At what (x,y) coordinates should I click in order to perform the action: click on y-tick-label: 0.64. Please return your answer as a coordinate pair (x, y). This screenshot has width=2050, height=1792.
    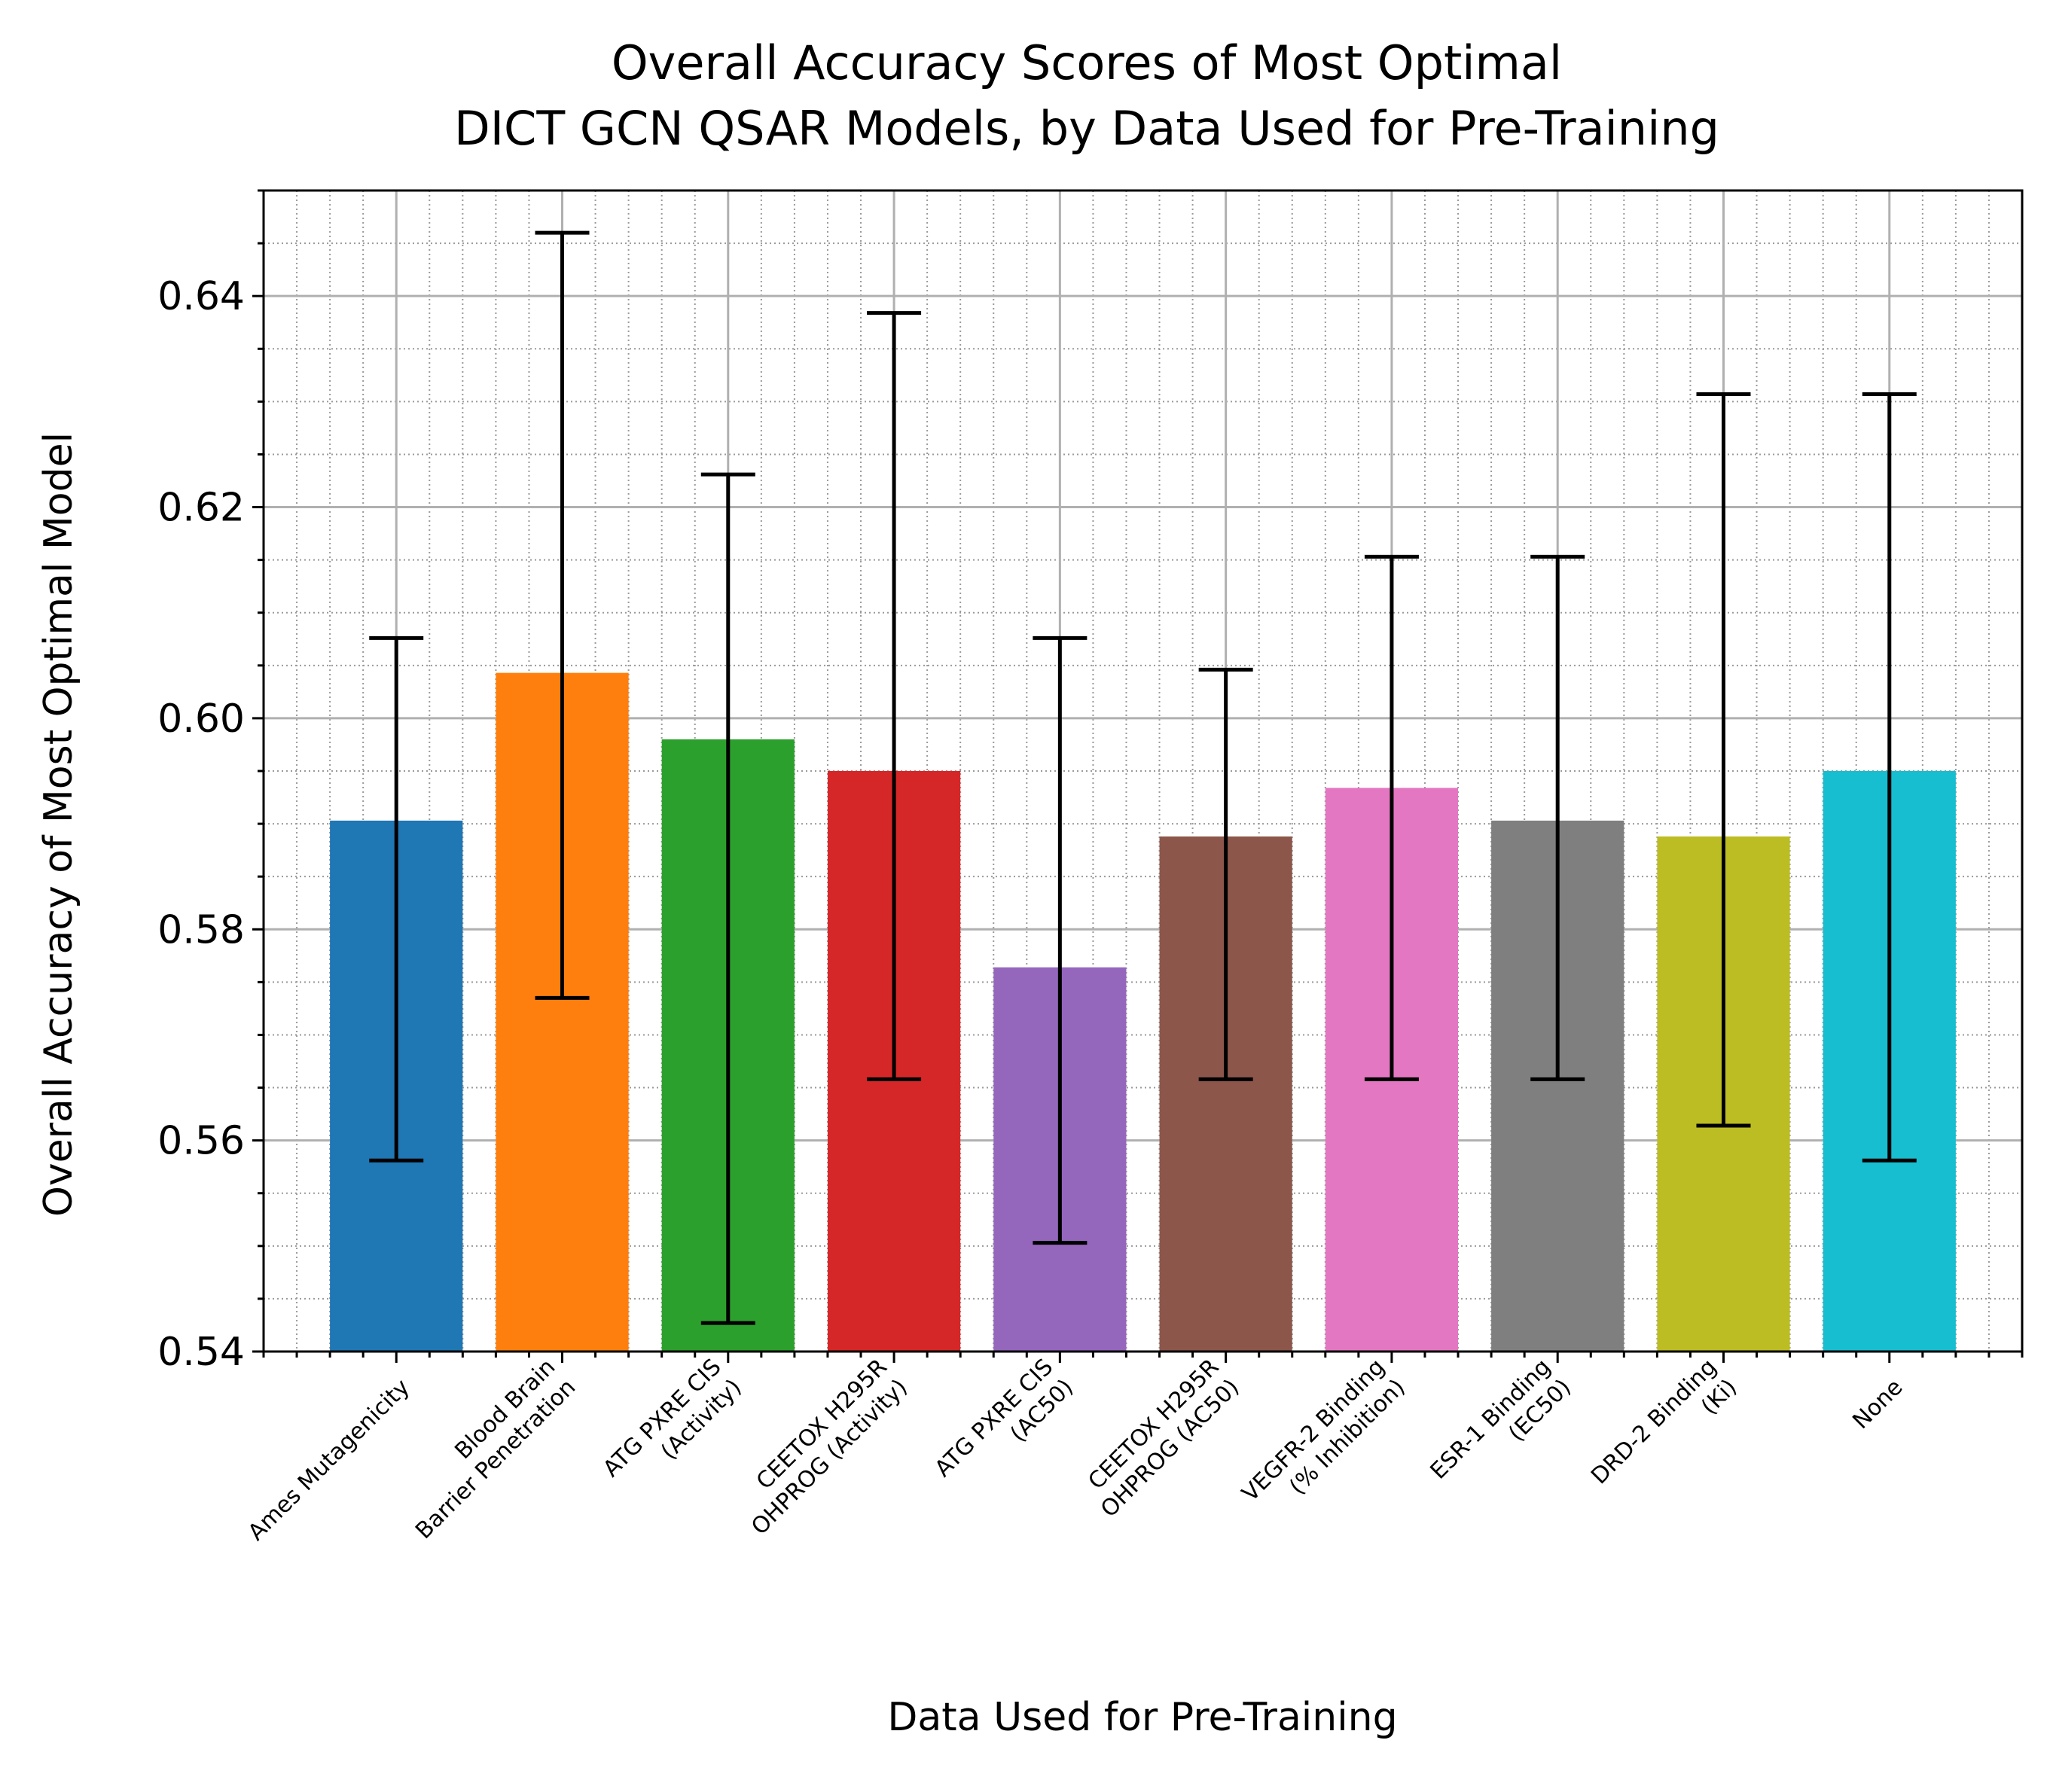
    Looking at the image, I should click on (201, 296).